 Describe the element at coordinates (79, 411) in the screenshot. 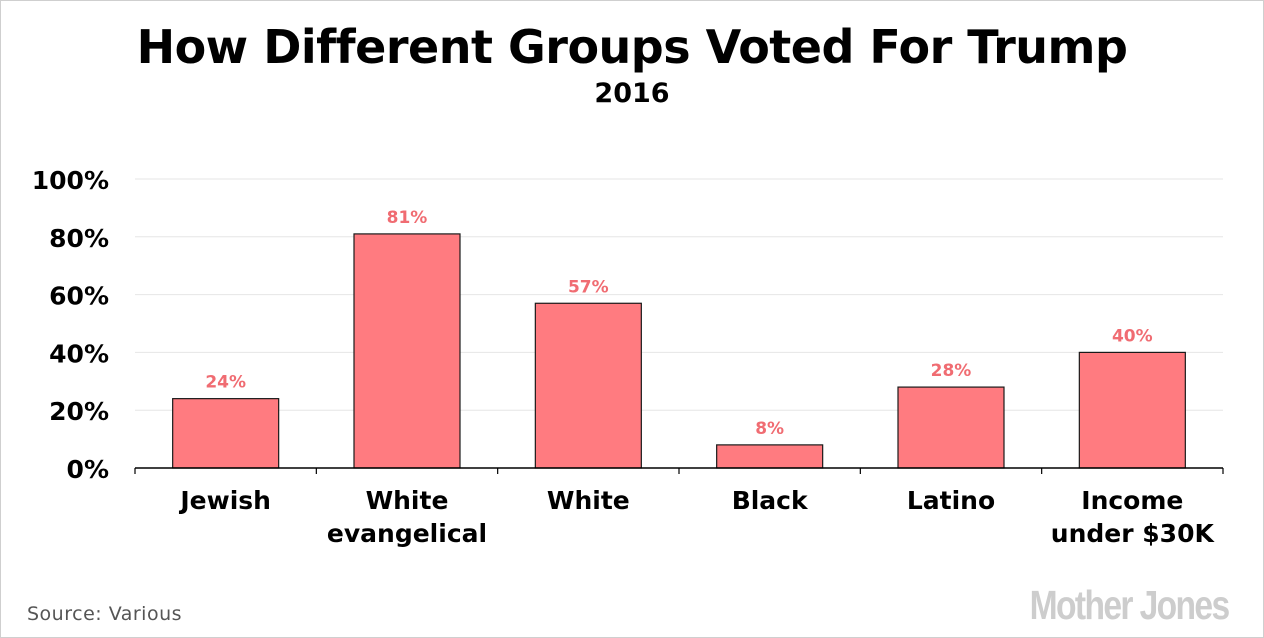

I see `y-tick-label: 20%` at that location.